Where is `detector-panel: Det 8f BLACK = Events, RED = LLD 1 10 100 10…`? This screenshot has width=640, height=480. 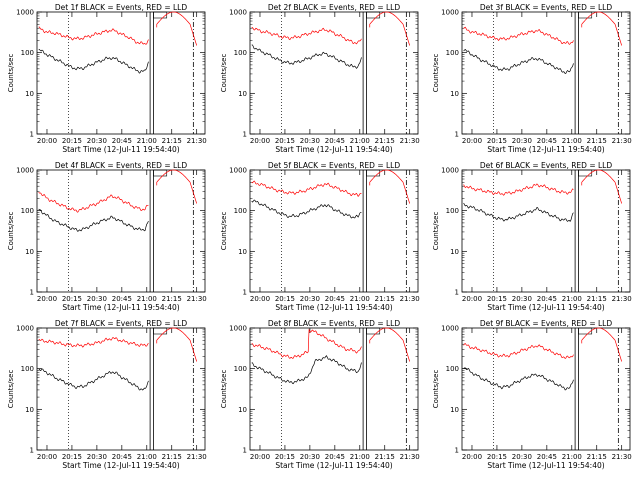
detector-panel: Det 8f BLACK = Events, RED = LLD 1 10 100 10… is located at coordinates (320, 394).